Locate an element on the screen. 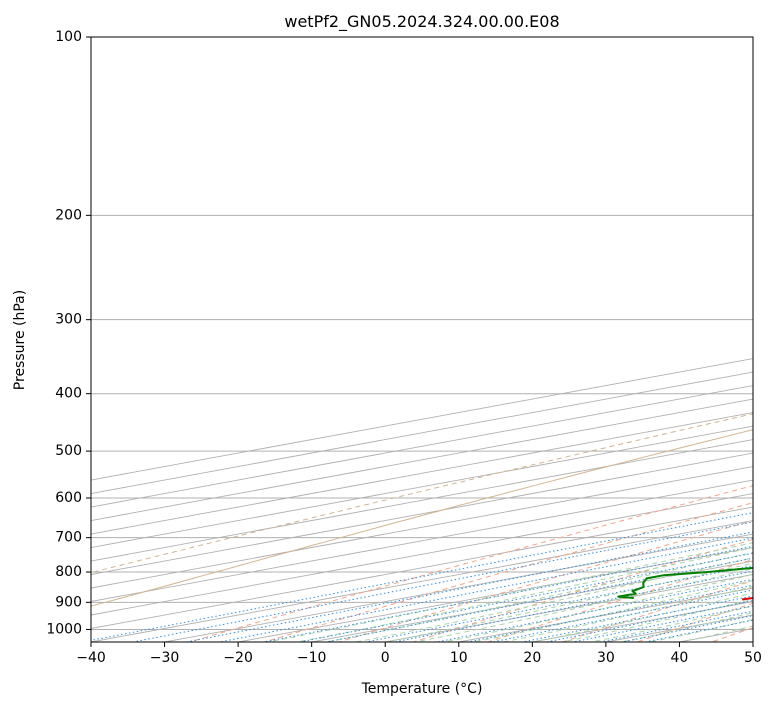 Image resolution: width=775 pixels, height=708 pixels. x-tick-label: 30 is located at coordinates (606, 658).